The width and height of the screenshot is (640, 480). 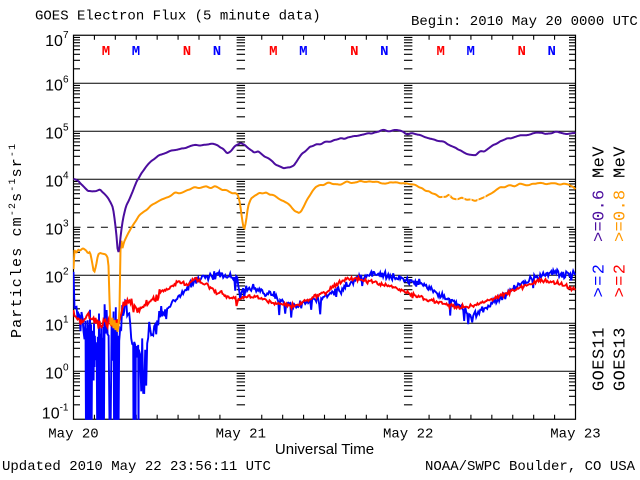 What do you see at coordinates (324, 449) in the screenshot?
I see `svg-text: Universal Time` at bounding box center [324, 449].